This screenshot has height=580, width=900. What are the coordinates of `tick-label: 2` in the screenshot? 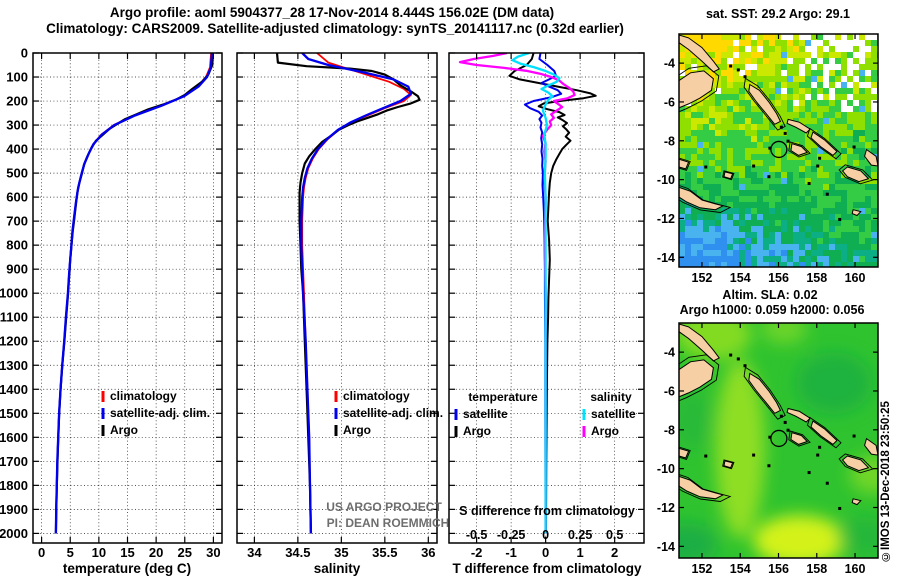 It's located at (614, 552).